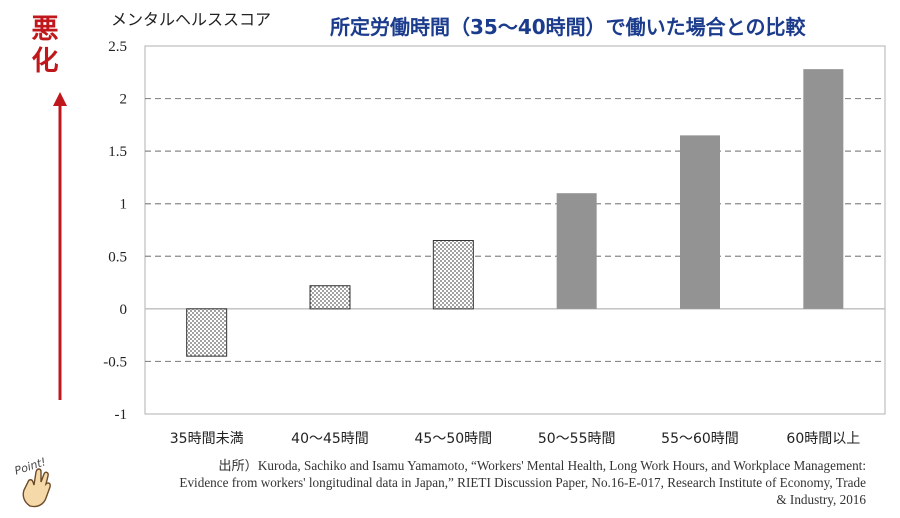 The image size is (900, 518). What do you see at coordinates (115, 362) in the screenshot?
I see `y-tick-label: -0.5` at bounding box center [115, 362].